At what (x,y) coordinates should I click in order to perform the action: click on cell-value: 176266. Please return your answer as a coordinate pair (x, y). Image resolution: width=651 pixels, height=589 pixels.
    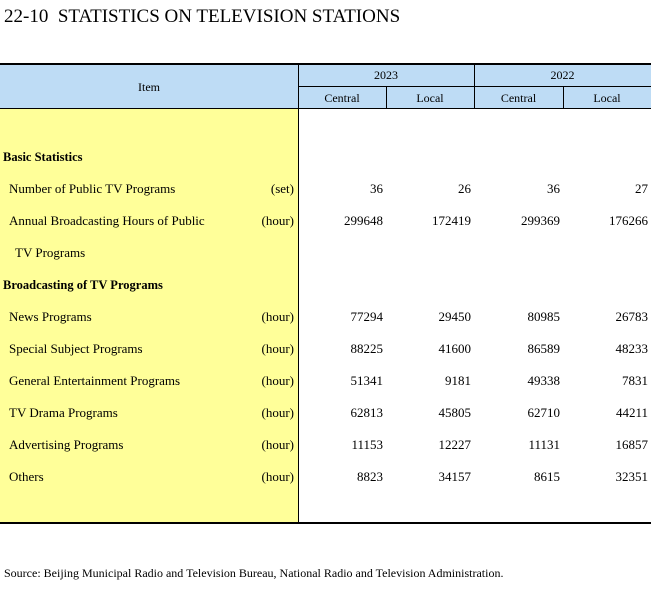
    Looking at the image, I should click on (628, 220).